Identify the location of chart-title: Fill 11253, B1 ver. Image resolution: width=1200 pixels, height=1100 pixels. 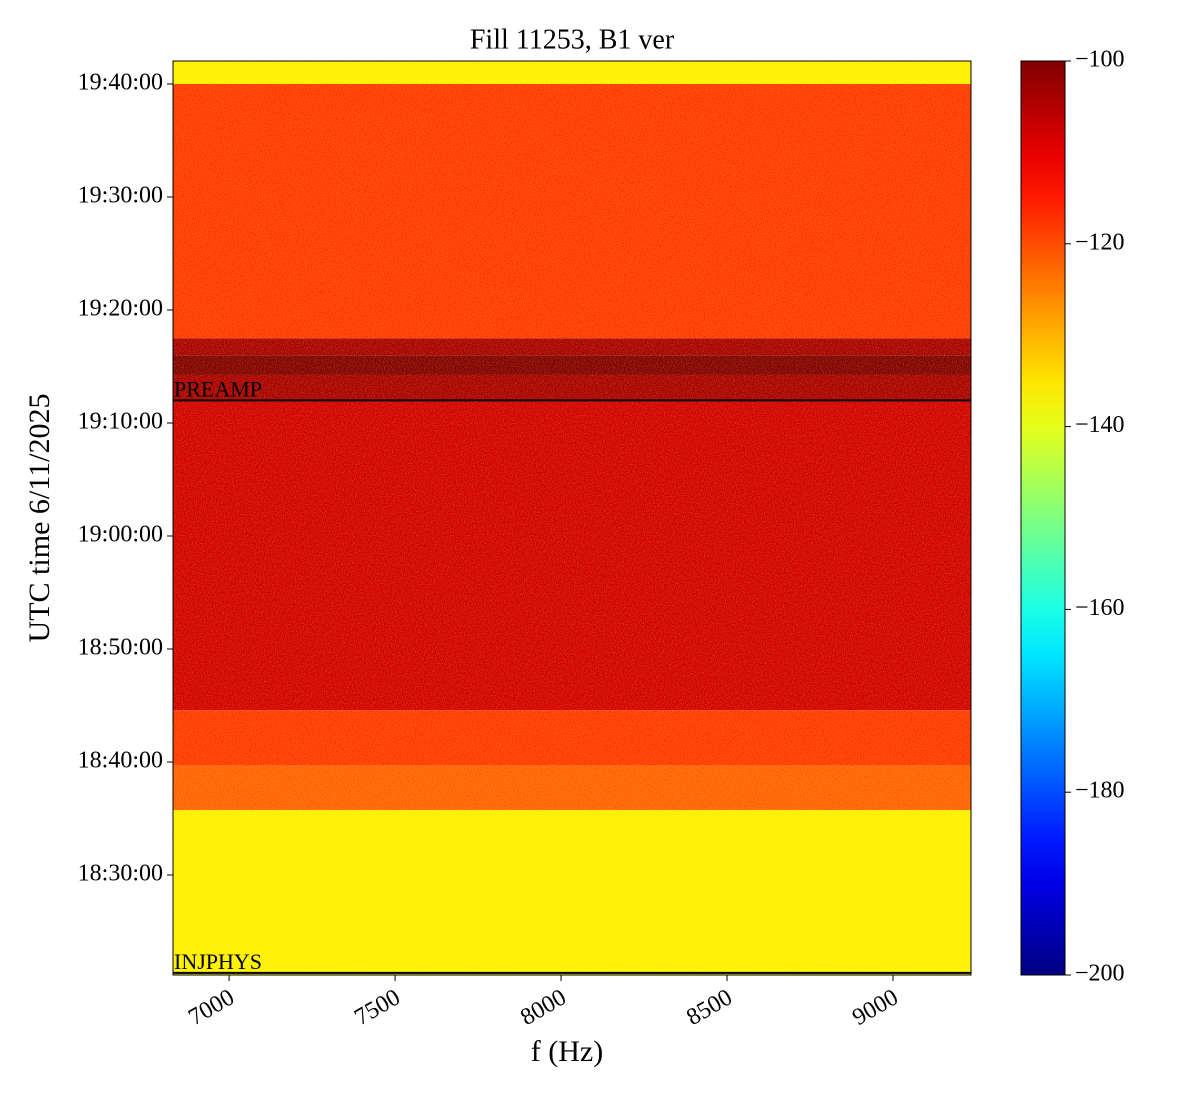
(572, 39).